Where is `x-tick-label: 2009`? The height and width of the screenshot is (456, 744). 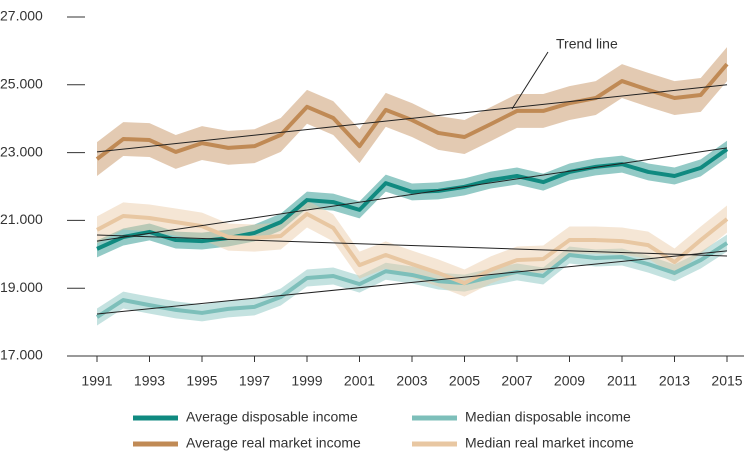
x-tick-label: 2009 is located at coordinates (569, 381).